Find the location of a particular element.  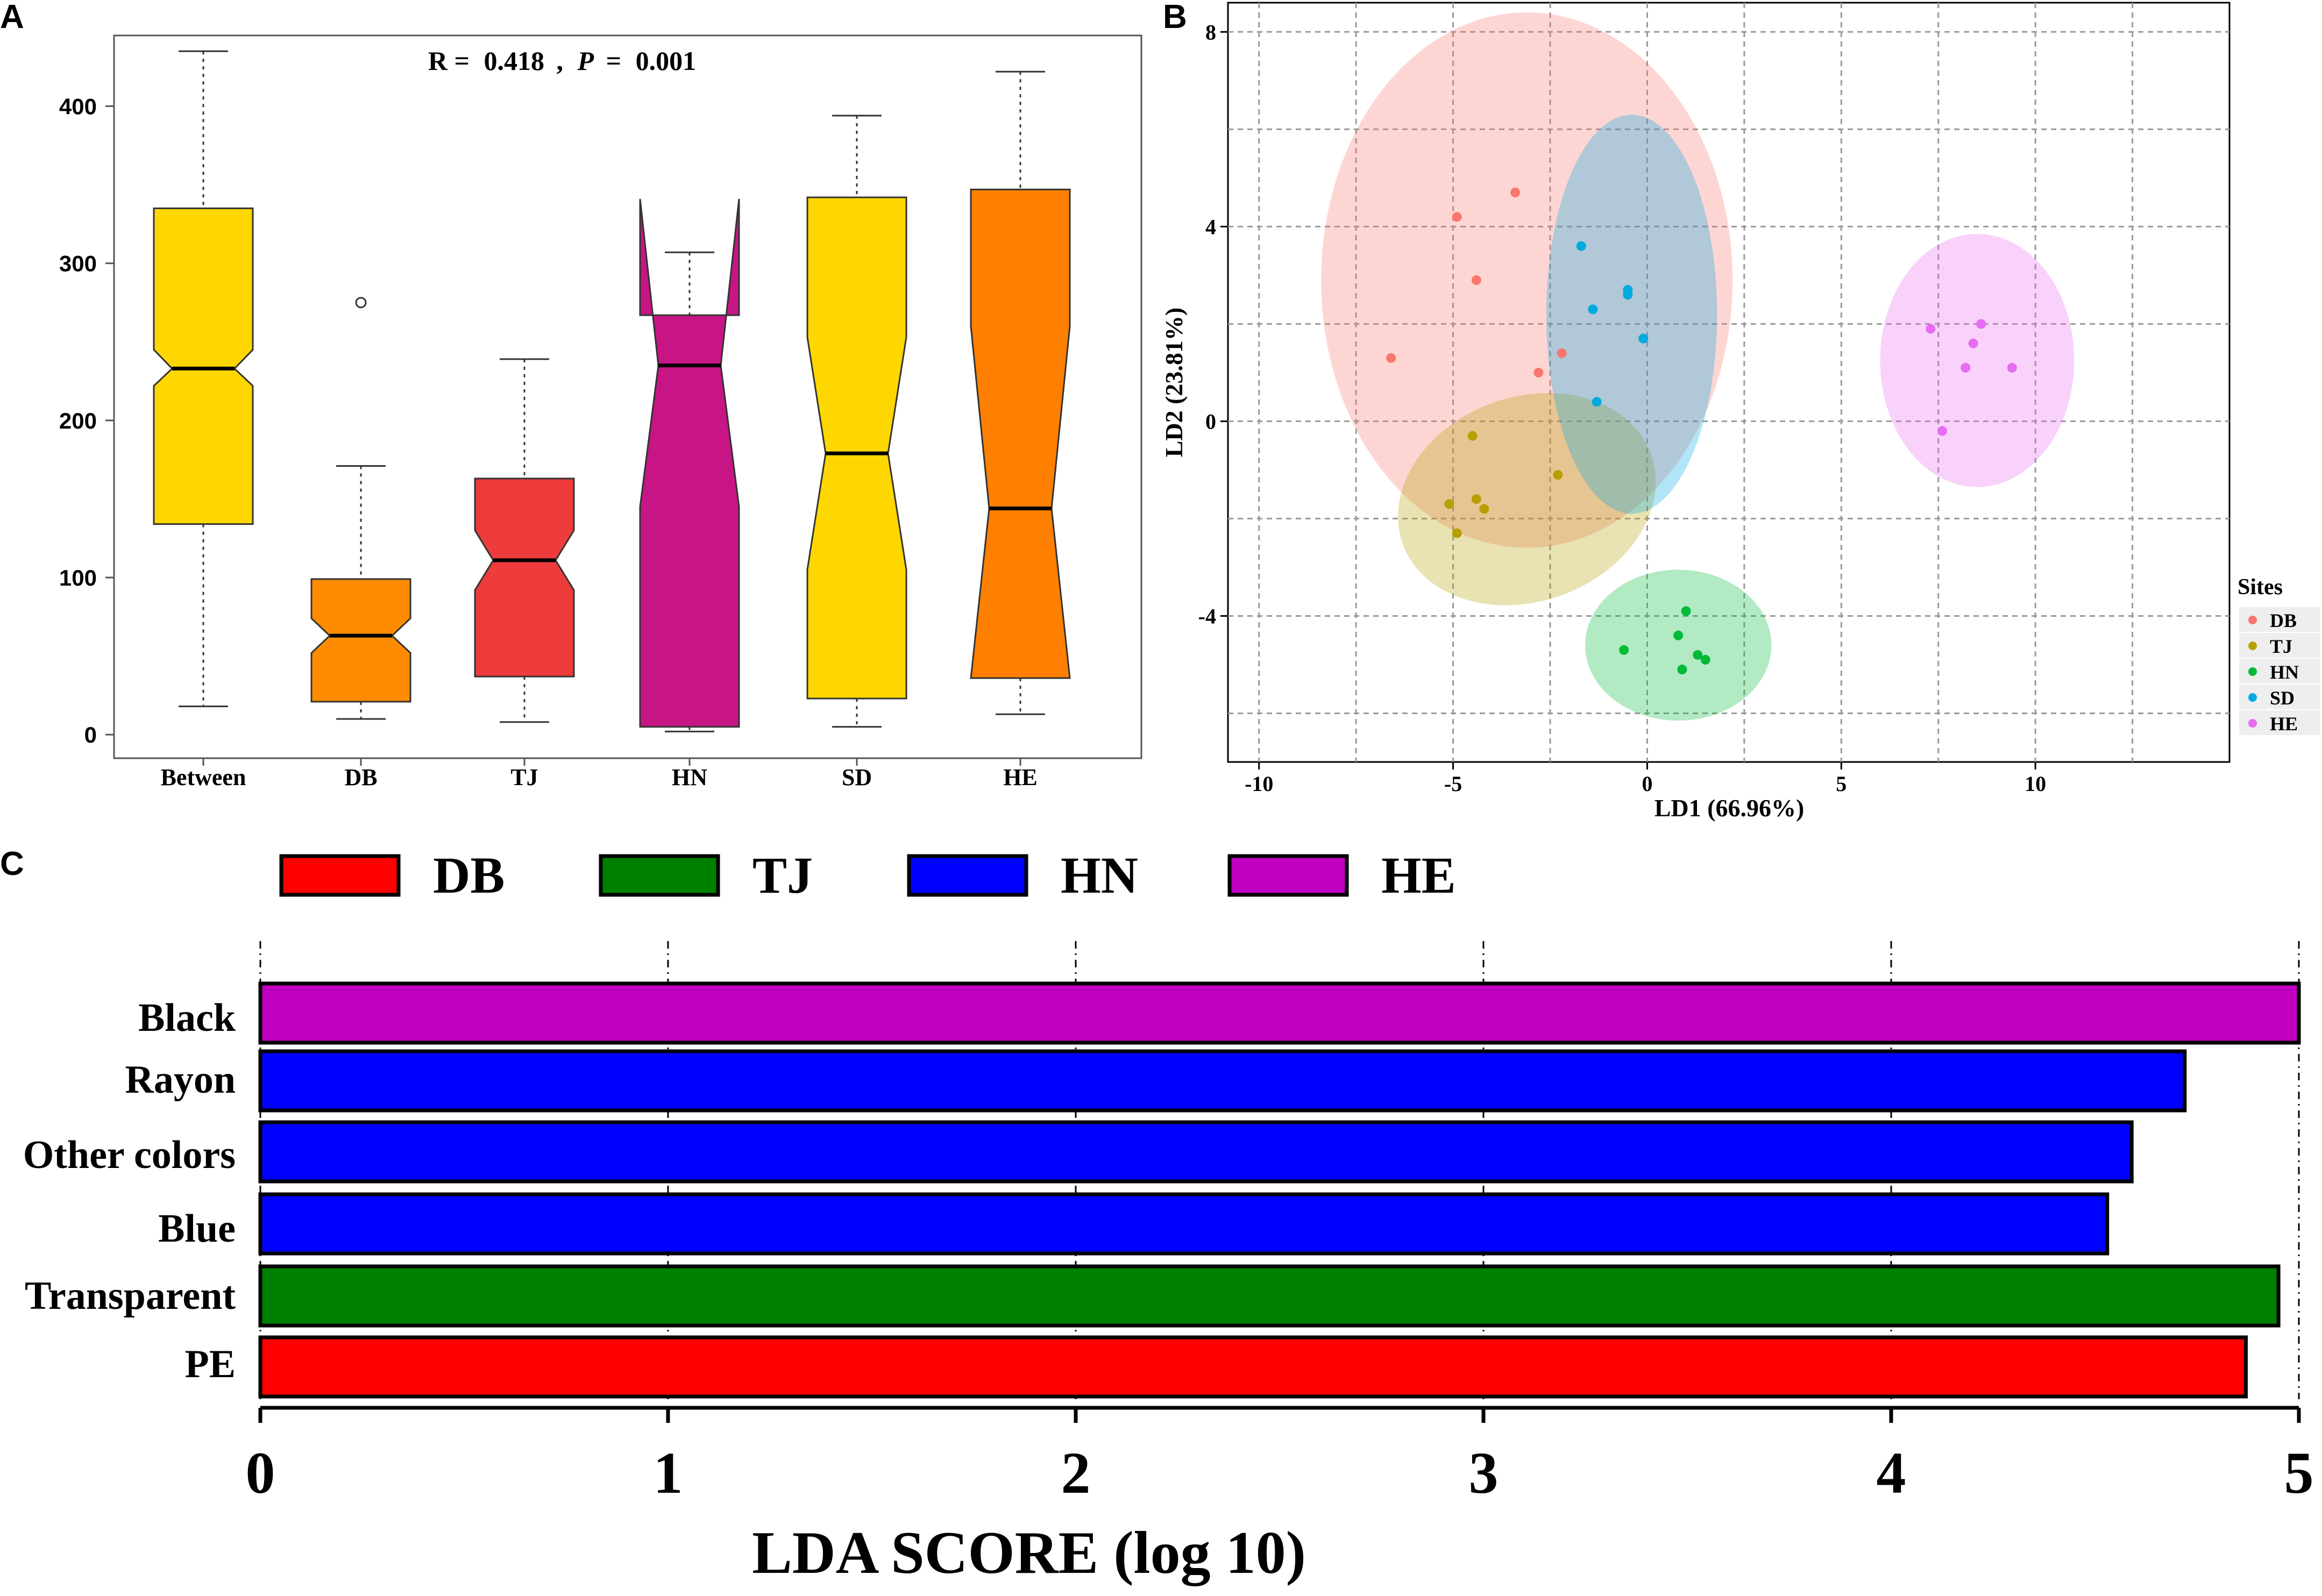

ellipse-he is located at coordinates (1977, 360).